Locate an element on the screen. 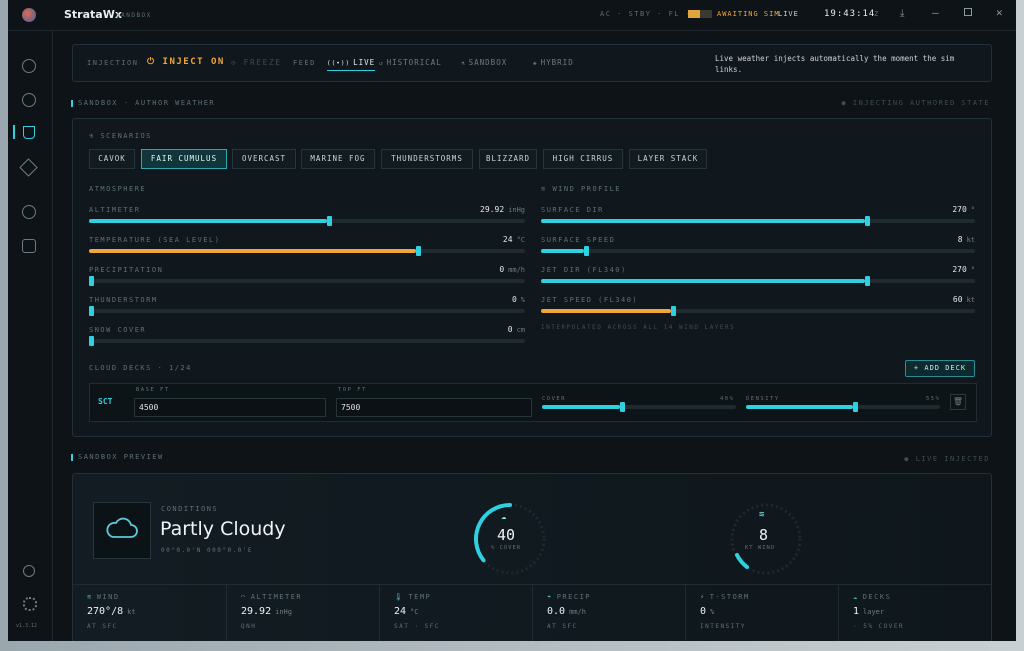  scenario-button: OVERCAST is located at coordinates (264, 159).